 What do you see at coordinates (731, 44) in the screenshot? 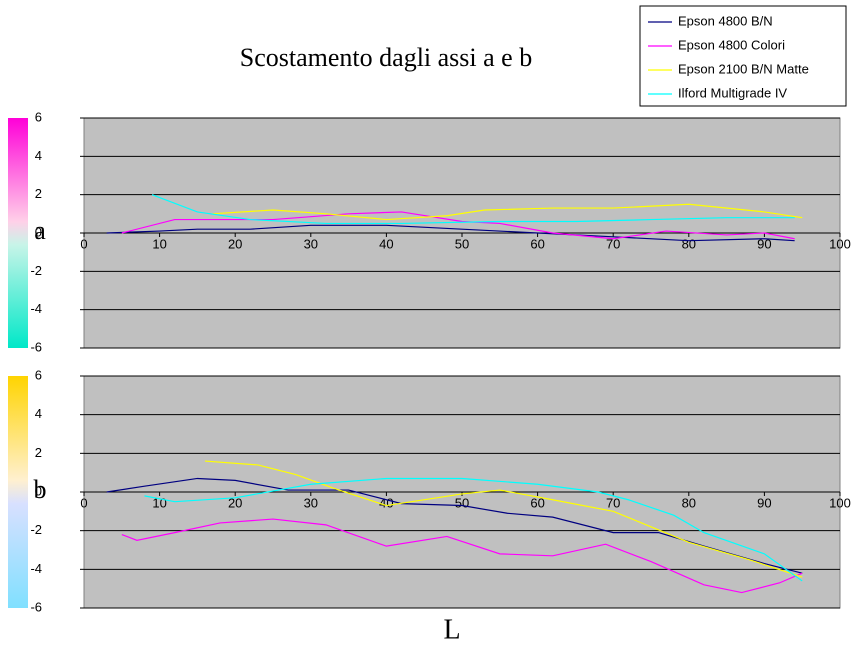
I see `legend-label: Epson 4800 Colori` at bounding box center [731, 44].